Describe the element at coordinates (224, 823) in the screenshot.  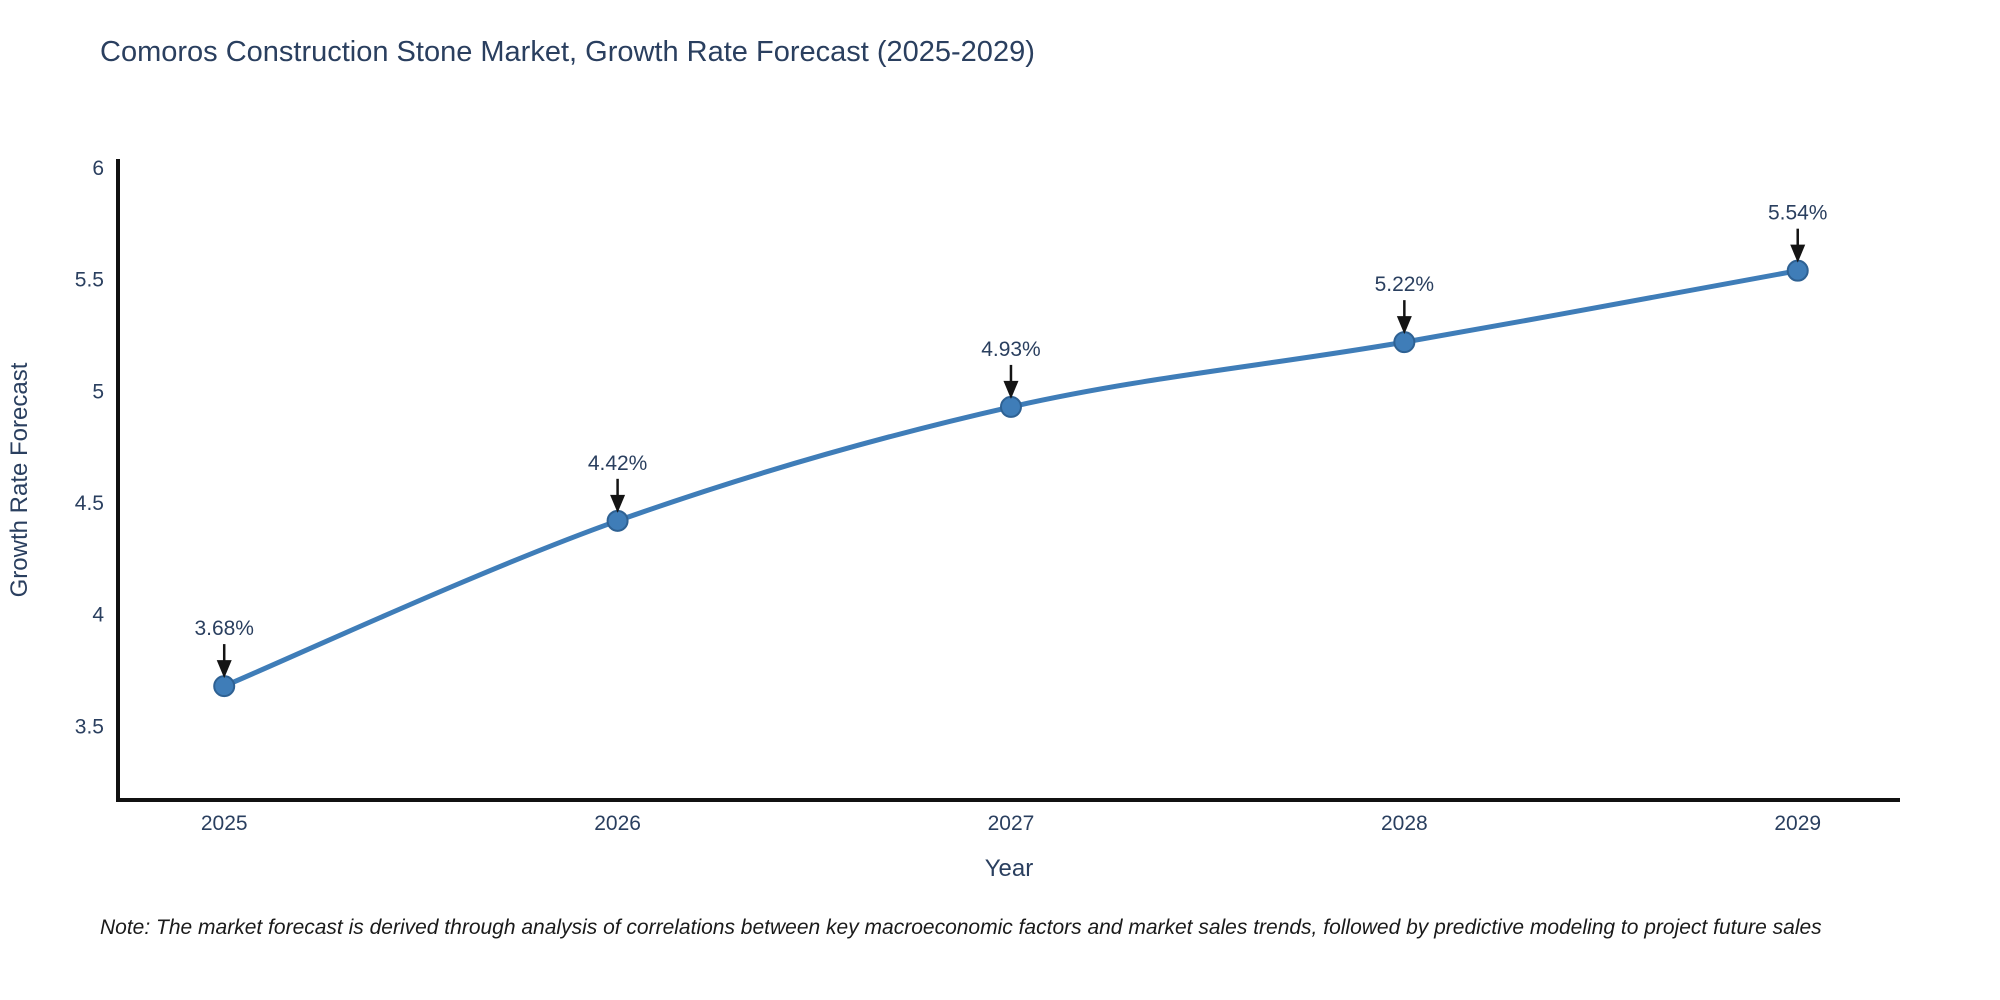
I see `x-tick-label: 2025` at that location.